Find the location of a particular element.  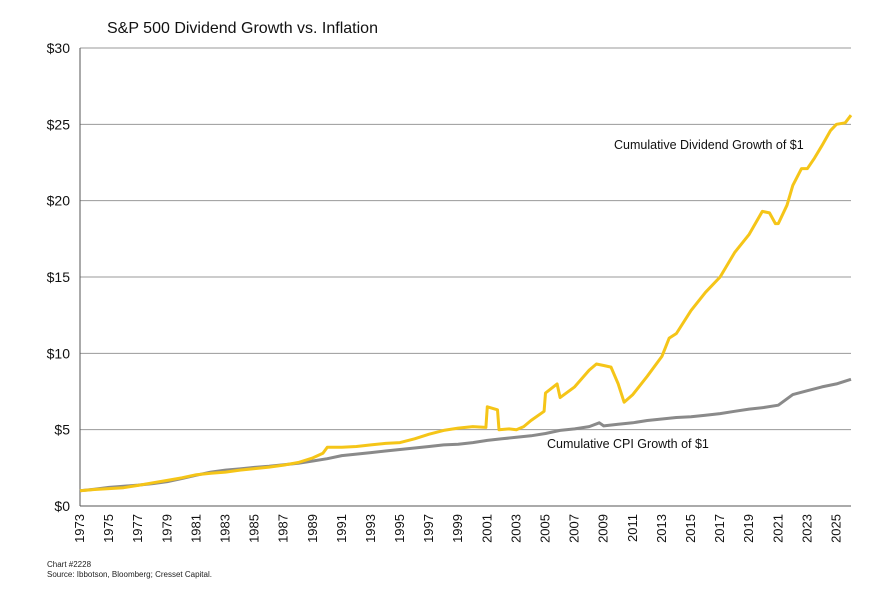

y-axis: $0 $5 $10 $15 $20 $25 $30 is located at coordinates (59, 277).